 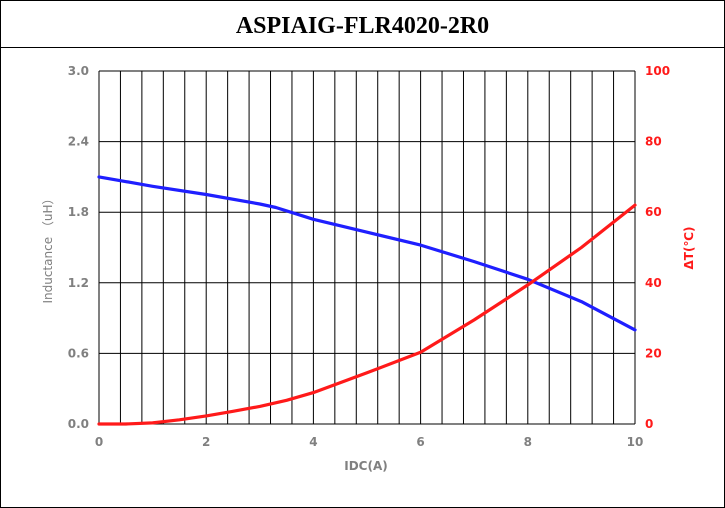 I want to click on x-tick-label: 10, so click(x=635, y=442).